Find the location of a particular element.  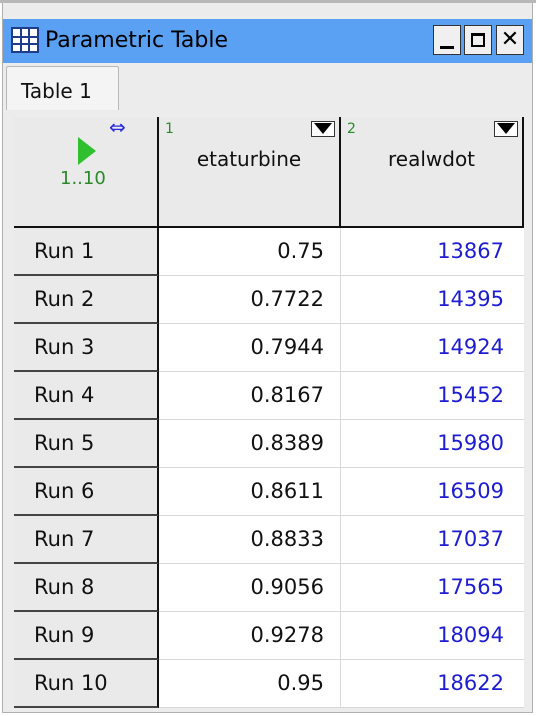

row-label: Run 6 is located at coordinates (86, 492).